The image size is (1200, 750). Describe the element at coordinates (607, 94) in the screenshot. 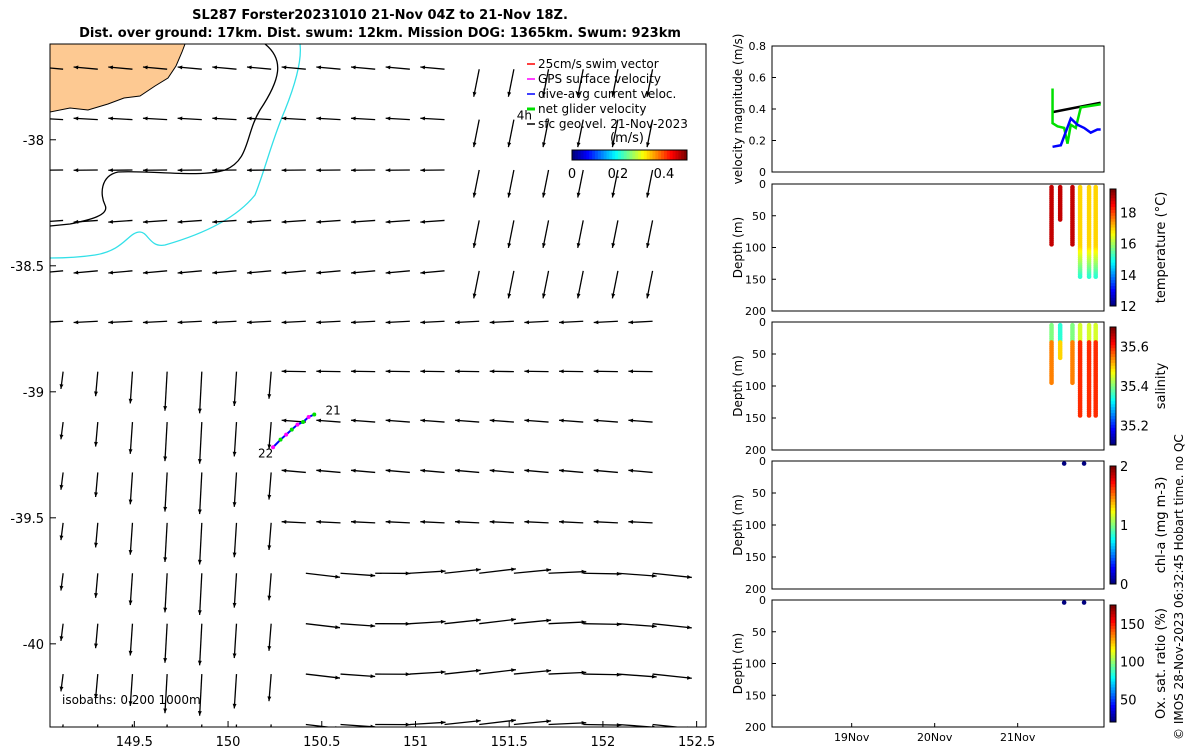

I see `legend-label: dive-avg current veloc.` at that location.